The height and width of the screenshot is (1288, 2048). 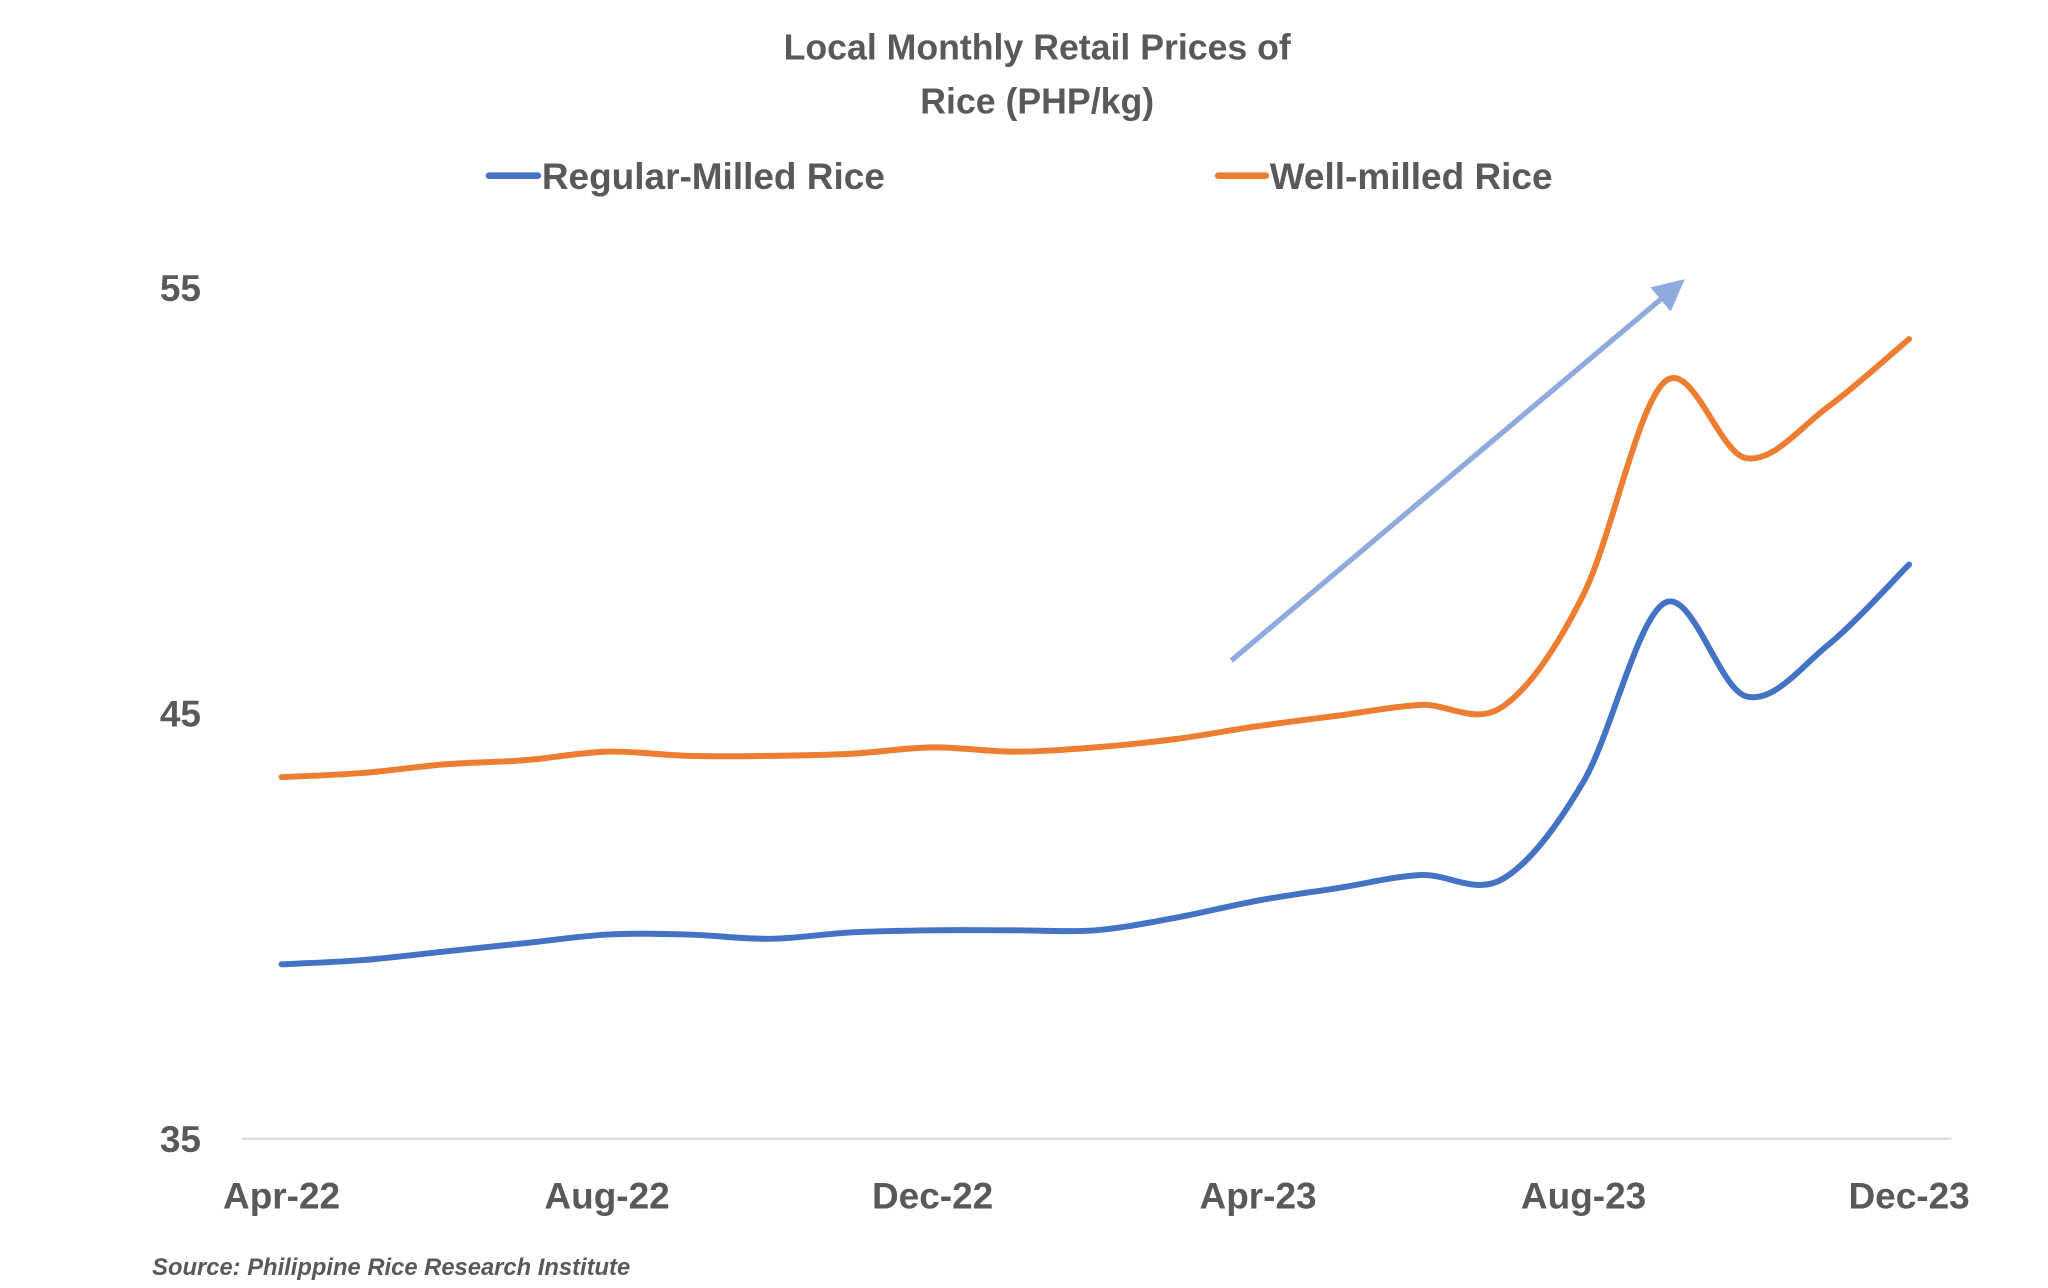 What do you see at coordinates (1908, 1196) in the screenshot?
I see `x-tick-label: Dec-23` at bounding box center [1908, 1196].